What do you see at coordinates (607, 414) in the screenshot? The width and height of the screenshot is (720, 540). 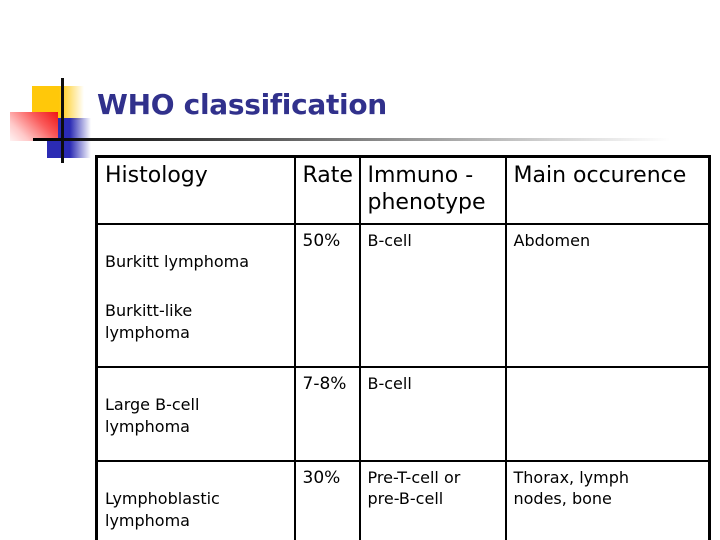 I see `cell-main-occurence` at bounding box center [607, 414].